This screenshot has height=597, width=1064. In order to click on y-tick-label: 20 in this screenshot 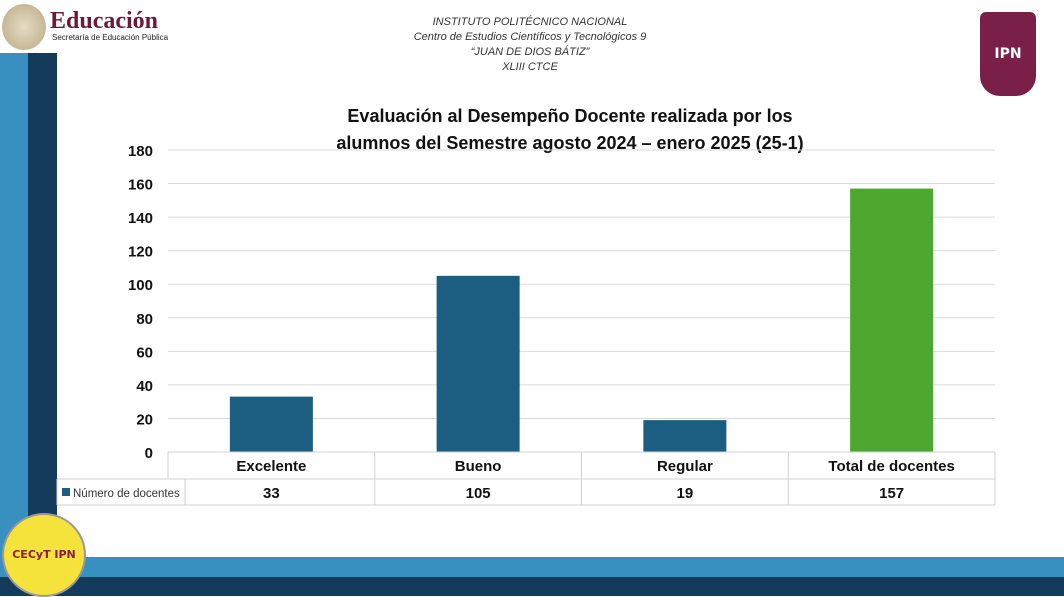, I will do `click(144, 419)`.